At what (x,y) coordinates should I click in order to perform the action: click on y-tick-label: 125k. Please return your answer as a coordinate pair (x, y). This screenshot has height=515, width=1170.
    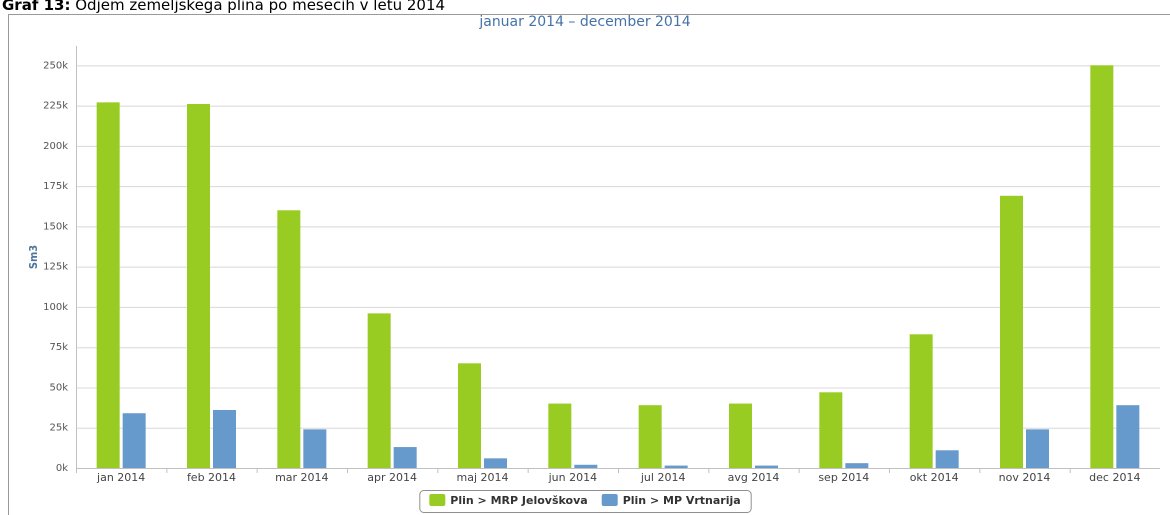
    Looking at the image, I should click on (55, 267).